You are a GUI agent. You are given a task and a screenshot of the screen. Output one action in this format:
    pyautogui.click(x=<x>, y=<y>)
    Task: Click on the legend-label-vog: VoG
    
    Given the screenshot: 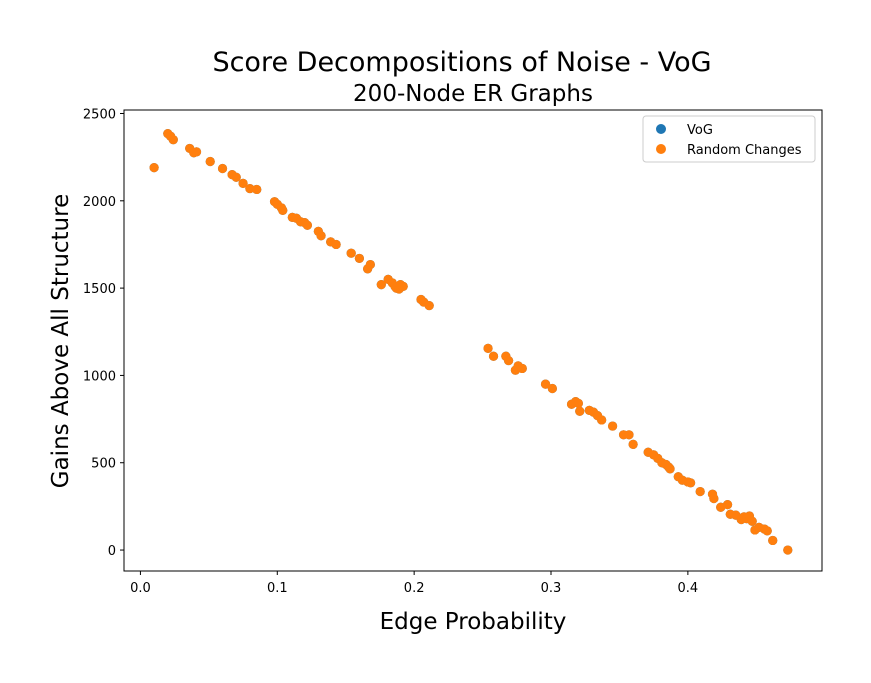 What is the action you would take?
    pyautogui.click(x=700, y=130)
    